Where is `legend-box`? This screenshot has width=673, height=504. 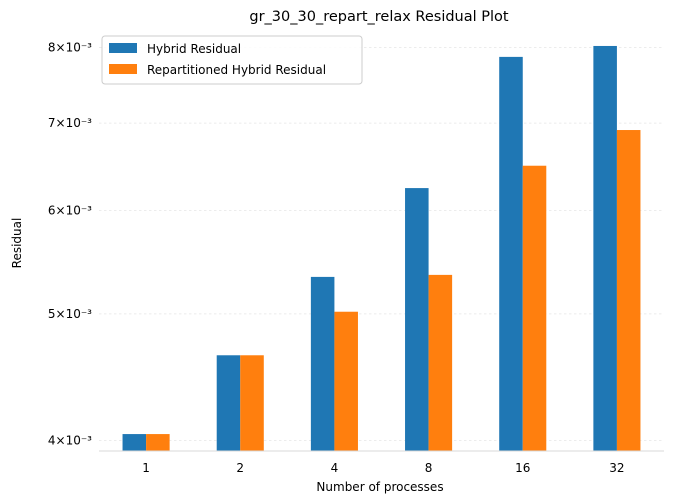 legend-box is located at coordinates (232, 60).